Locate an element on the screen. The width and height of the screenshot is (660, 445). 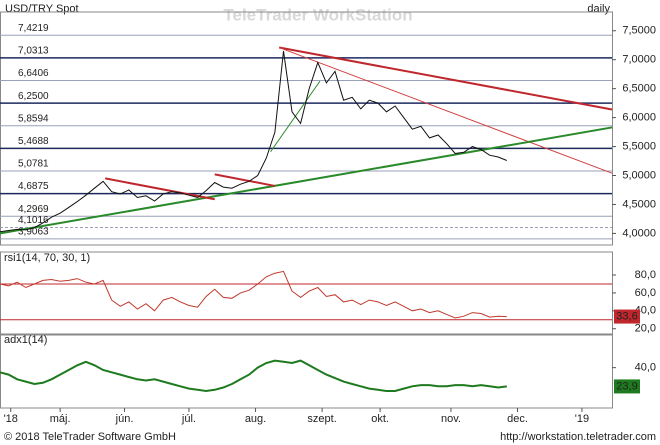
y-tick-label: 5,5000 is located at coordinates (639, 146).